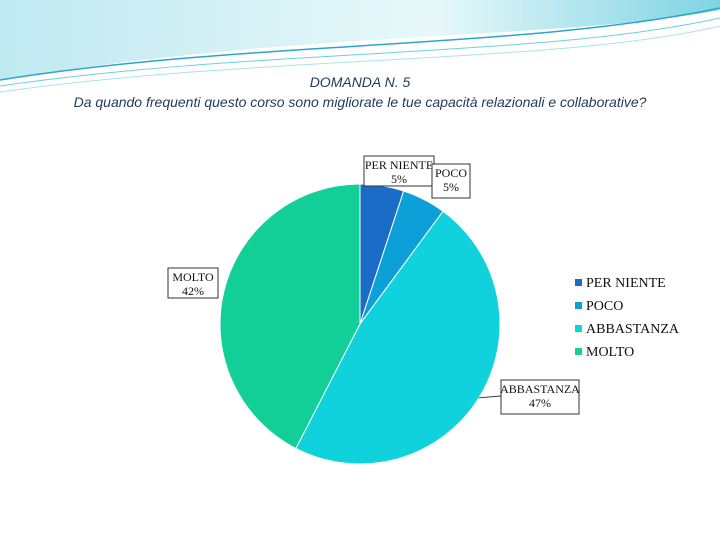 The height and width of the screenshot is (540, 720). I want to click on legend-label-abbastanza: ABBASTANZA, so click(633, 329).